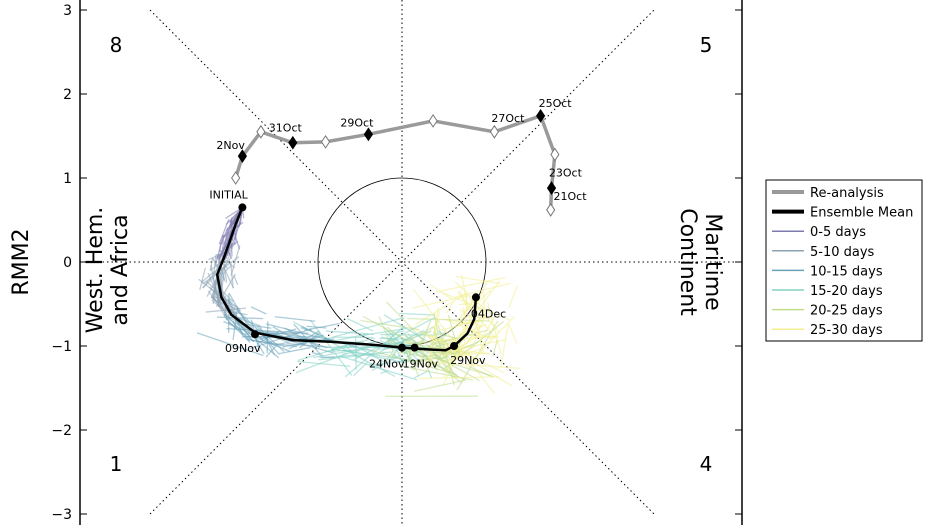 This screenshot has height=525, width=930. What do you see at coordinates (357, 122) in the screenshot?
I see `reanalysis-date-label: 29Oct` at bounding box center [357, 122].